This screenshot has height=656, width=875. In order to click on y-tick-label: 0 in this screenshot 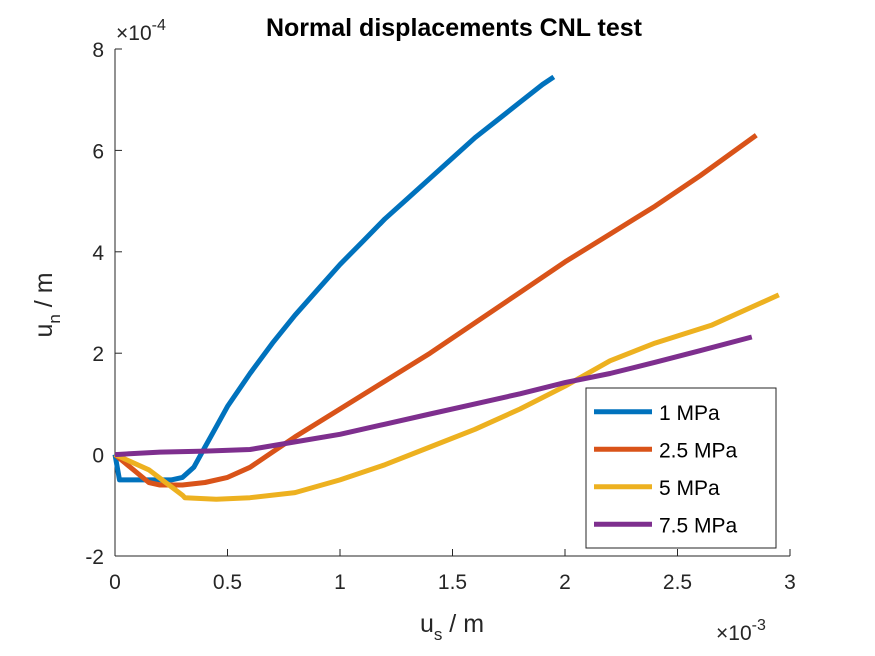, I will do `click(98, 456)`.